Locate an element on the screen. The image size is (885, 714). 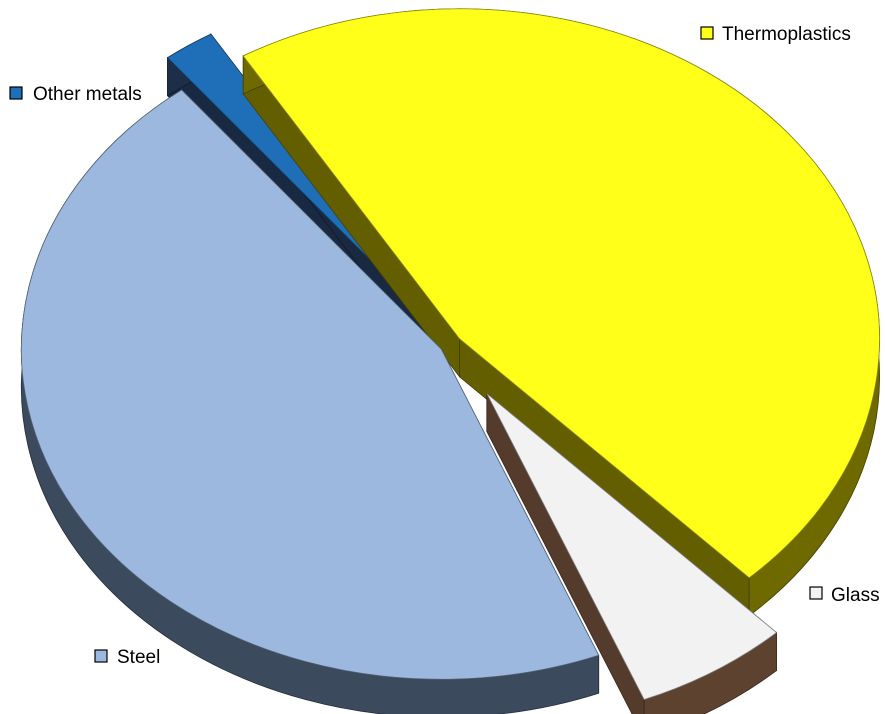
legend-label-glass: Glass is located at coordinates (855, 595).